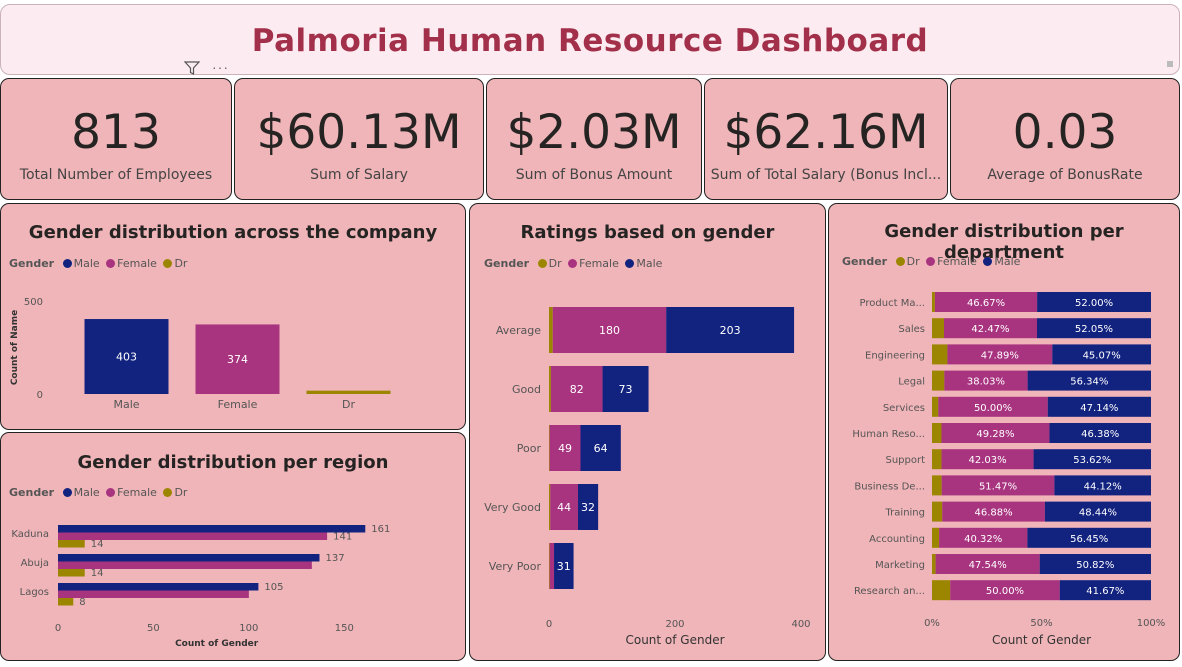 The width and height of the screenshot is (1182, 667). I want to click on more-options-icon: ···, so click(220, 67).